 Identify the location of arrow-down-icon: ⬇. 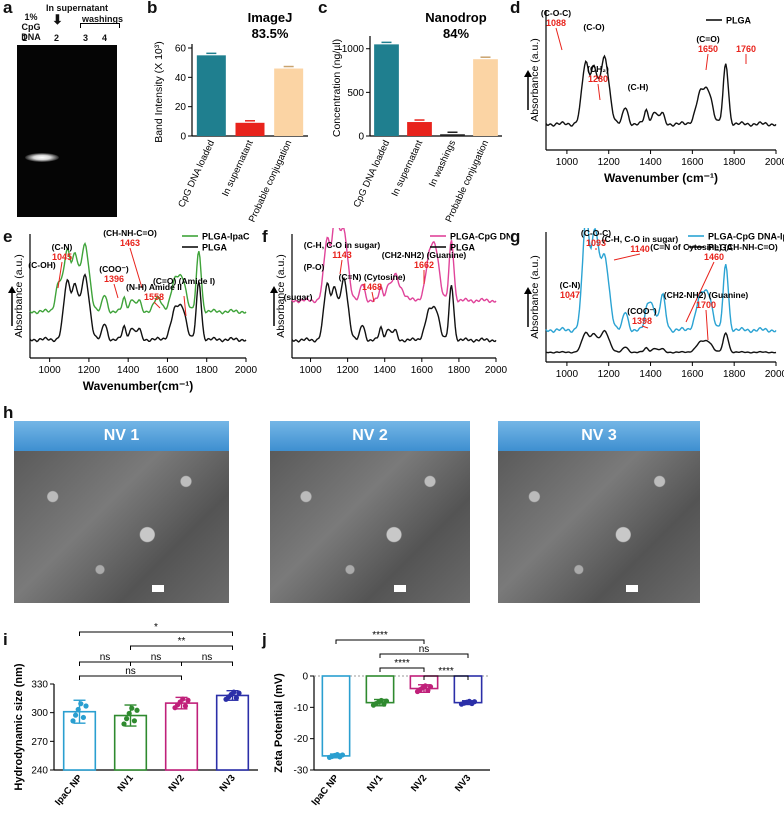
(57, 19).